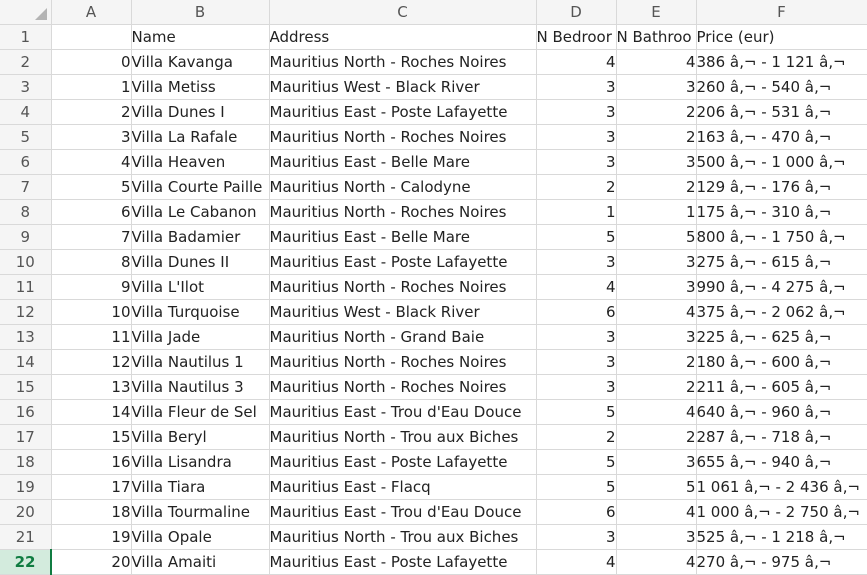  Describe the element at coordinates (781, 212) in the screenshot. I see `cell-price: 175 â‚¬ - 310 â‚¬` at that location.